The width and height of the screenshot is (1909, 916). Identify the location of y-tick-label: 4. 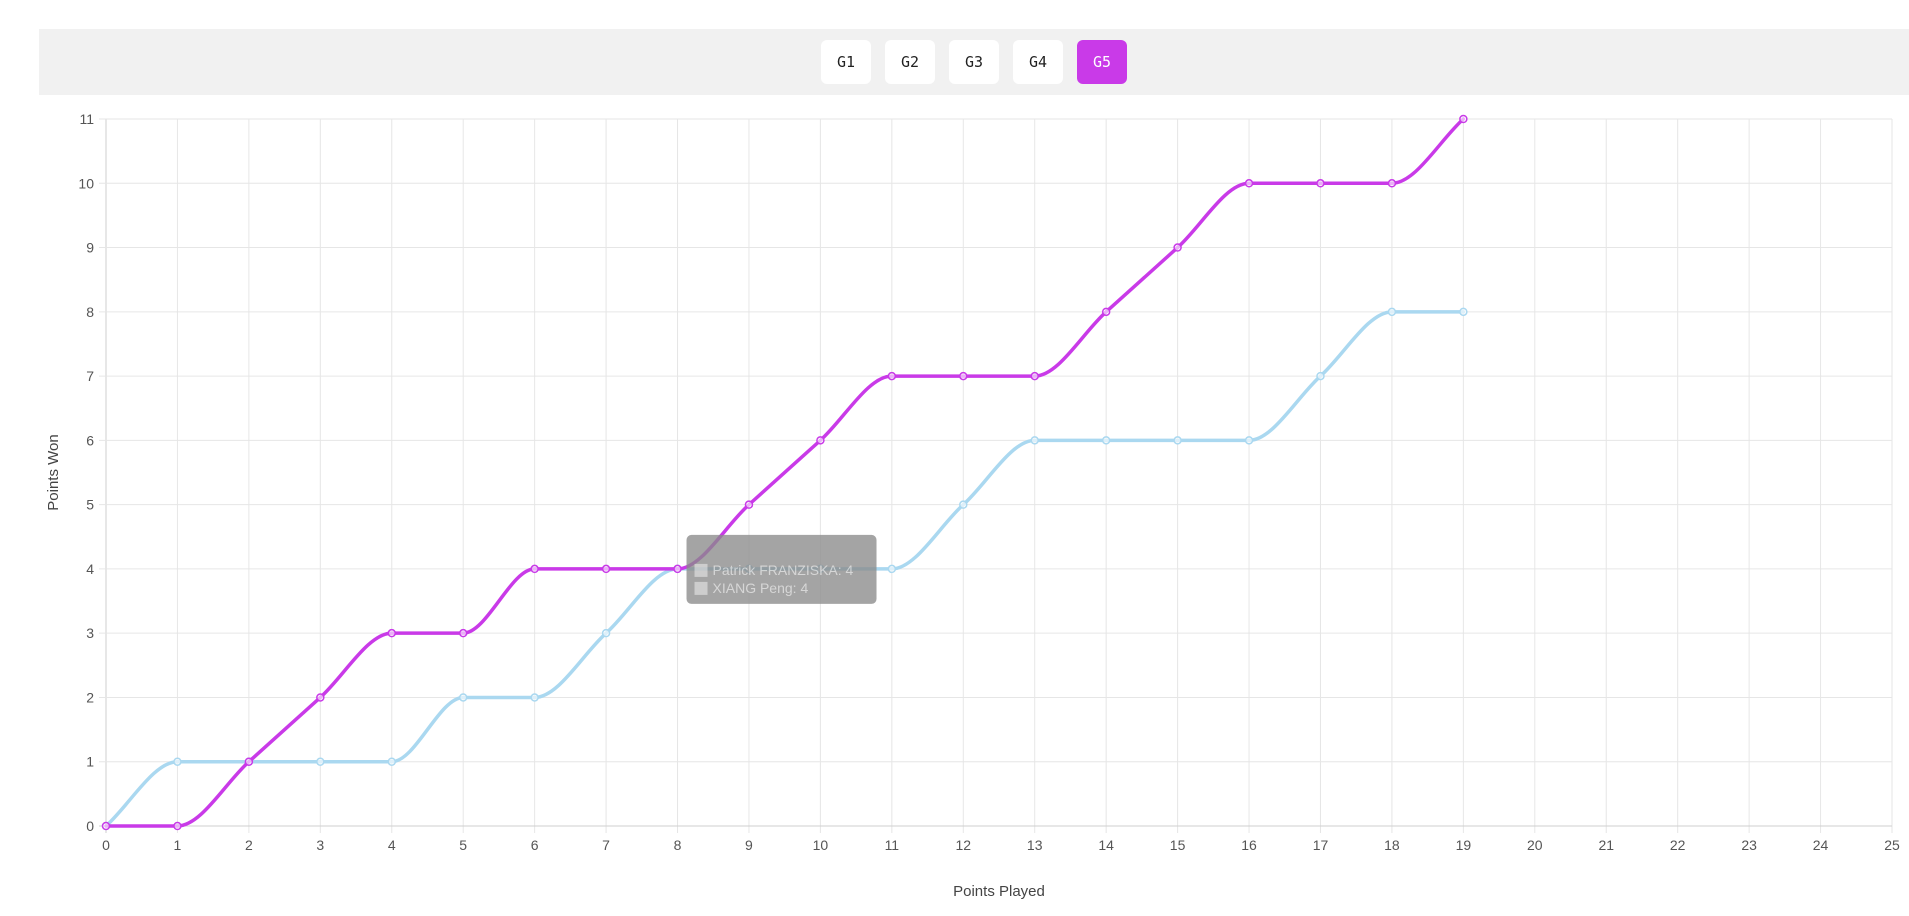
(90, 569).